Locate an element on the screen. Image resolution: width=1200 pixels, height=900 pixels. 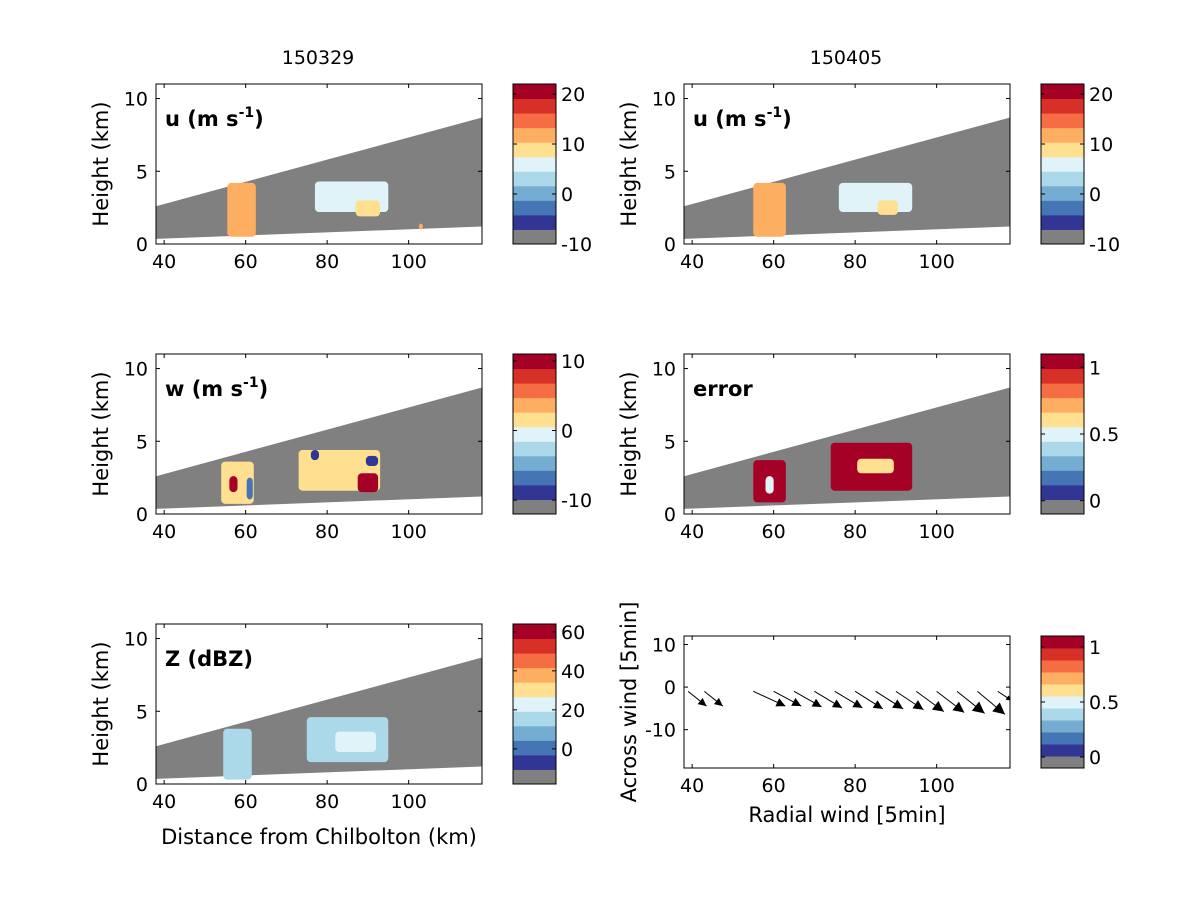
column-title-right: 150405 is located at coordinates (846, 58).